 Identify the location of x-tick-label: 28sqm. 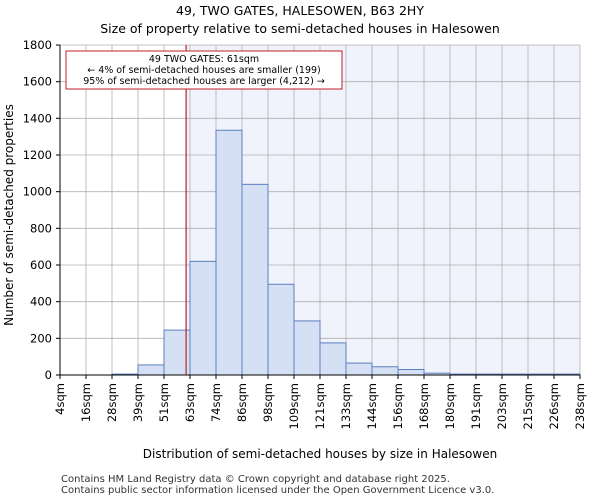
(112, 402).